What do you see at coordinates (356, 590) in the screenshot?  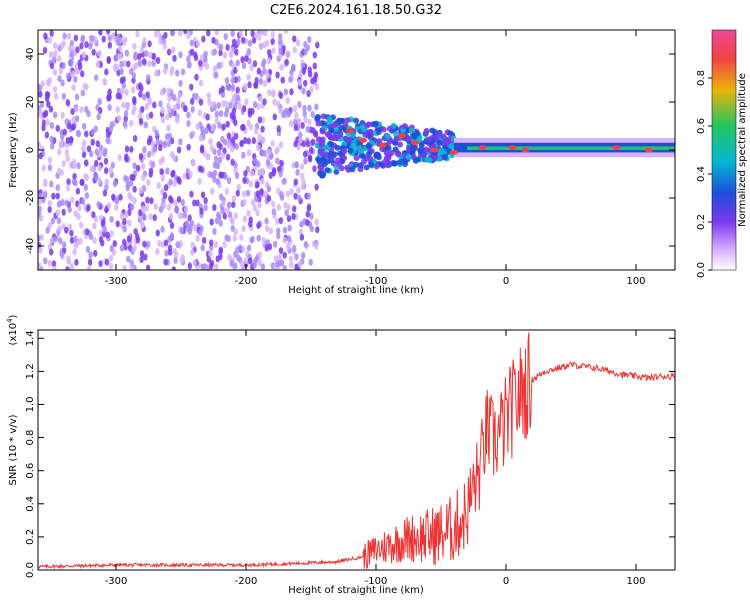 I see `snr-x-label: Height of straight line (km)` at bounding box center [356, 590].